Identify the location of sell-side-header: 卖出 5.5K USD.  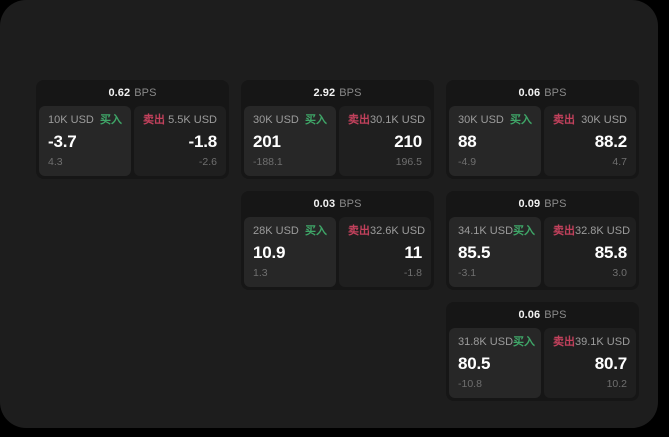
(180, 120).